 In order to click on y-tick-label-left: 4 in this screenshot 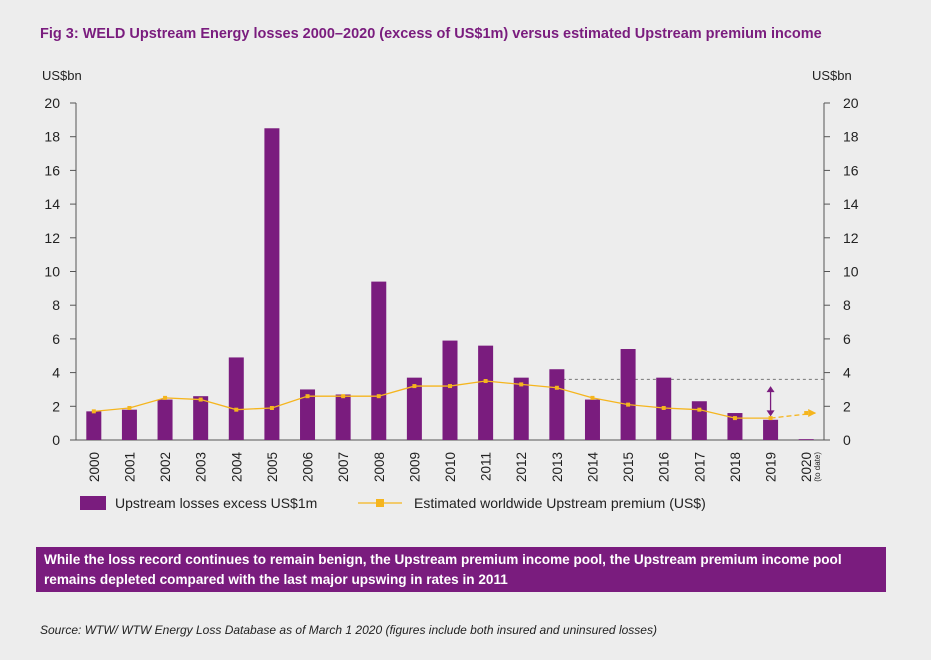, I will do `click(56, 373)`.